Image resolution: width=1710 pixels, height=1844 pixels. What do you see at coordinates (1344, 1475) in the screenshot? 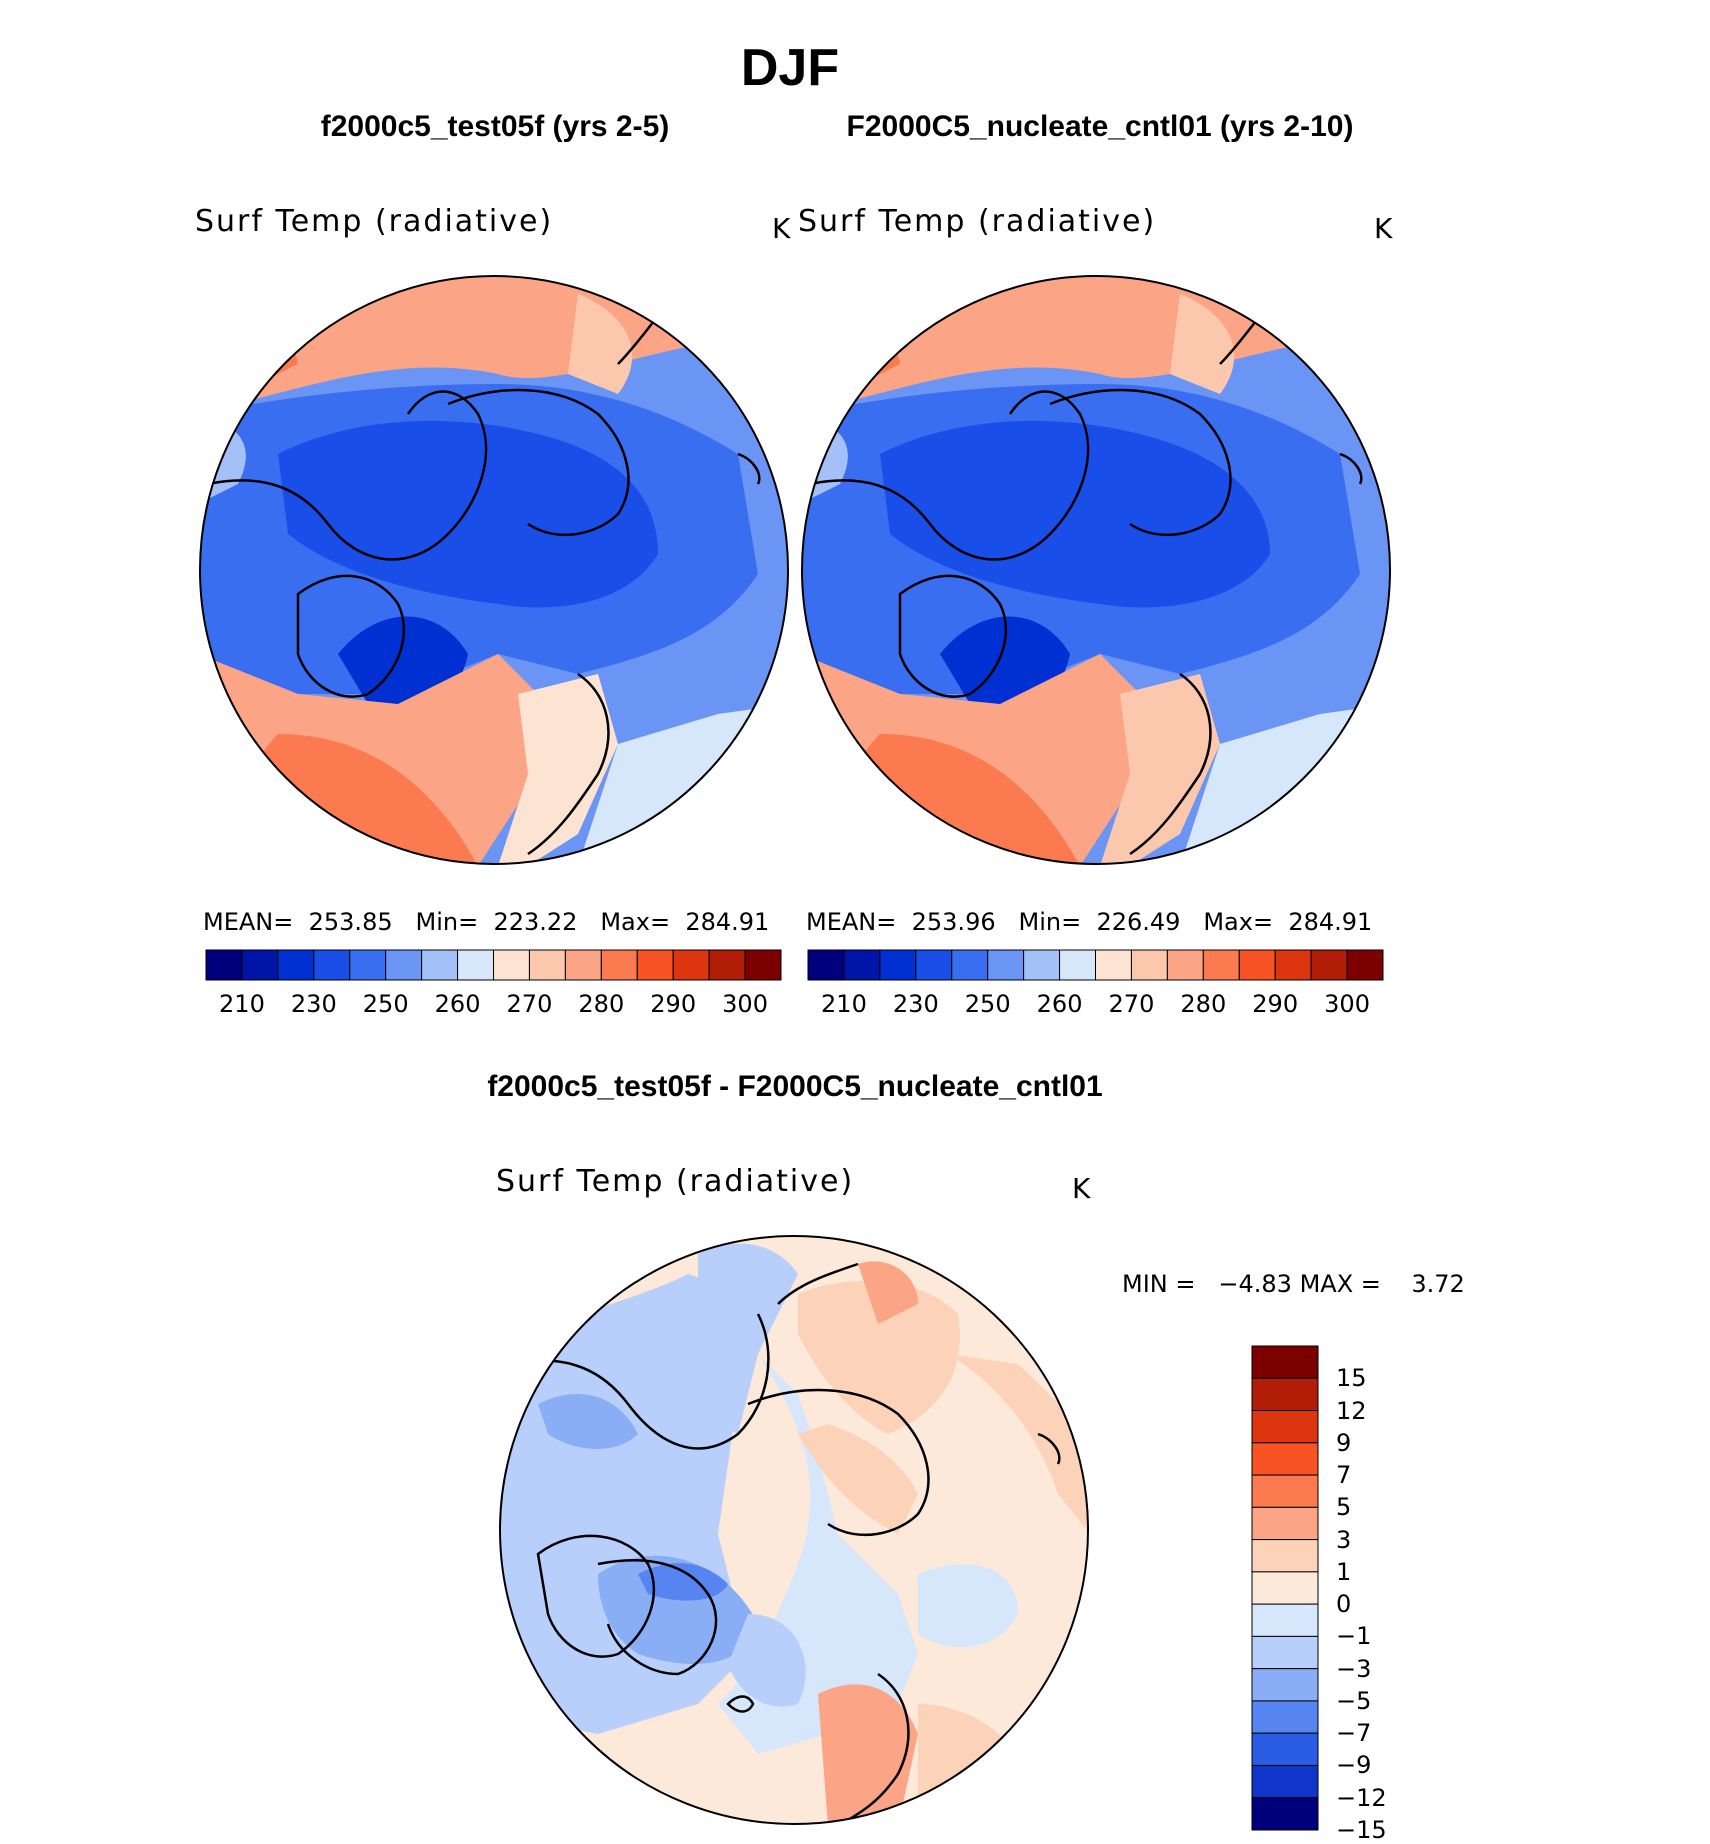
I see `colorbar-tick-label: 7` at bounding box center [1344, 1475].